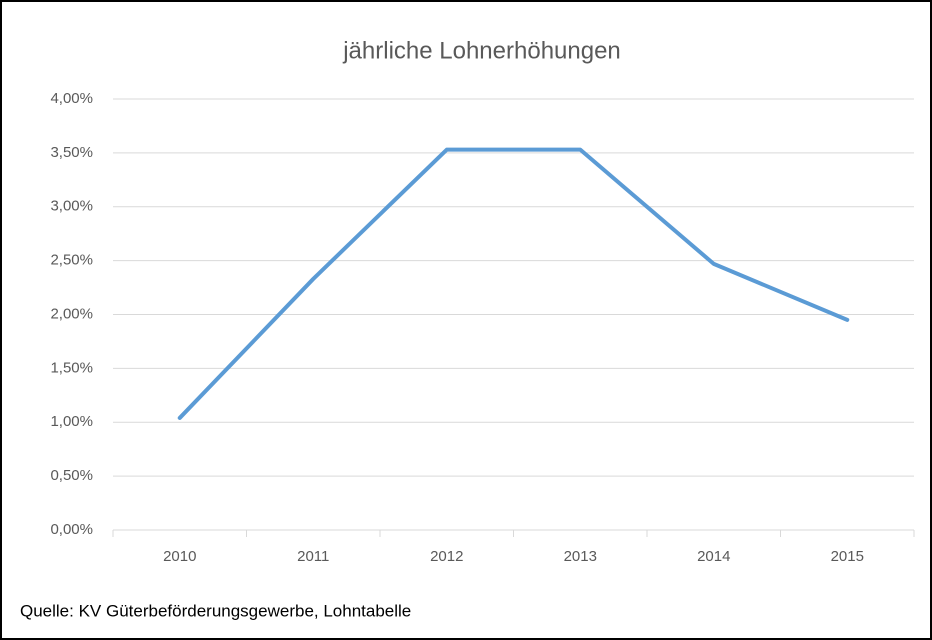 This screenshot has width=932, height=640. Describe the element at coordinates (71, 260) in the screenshot. I see `y-tick-label: 2,50%` at that location.